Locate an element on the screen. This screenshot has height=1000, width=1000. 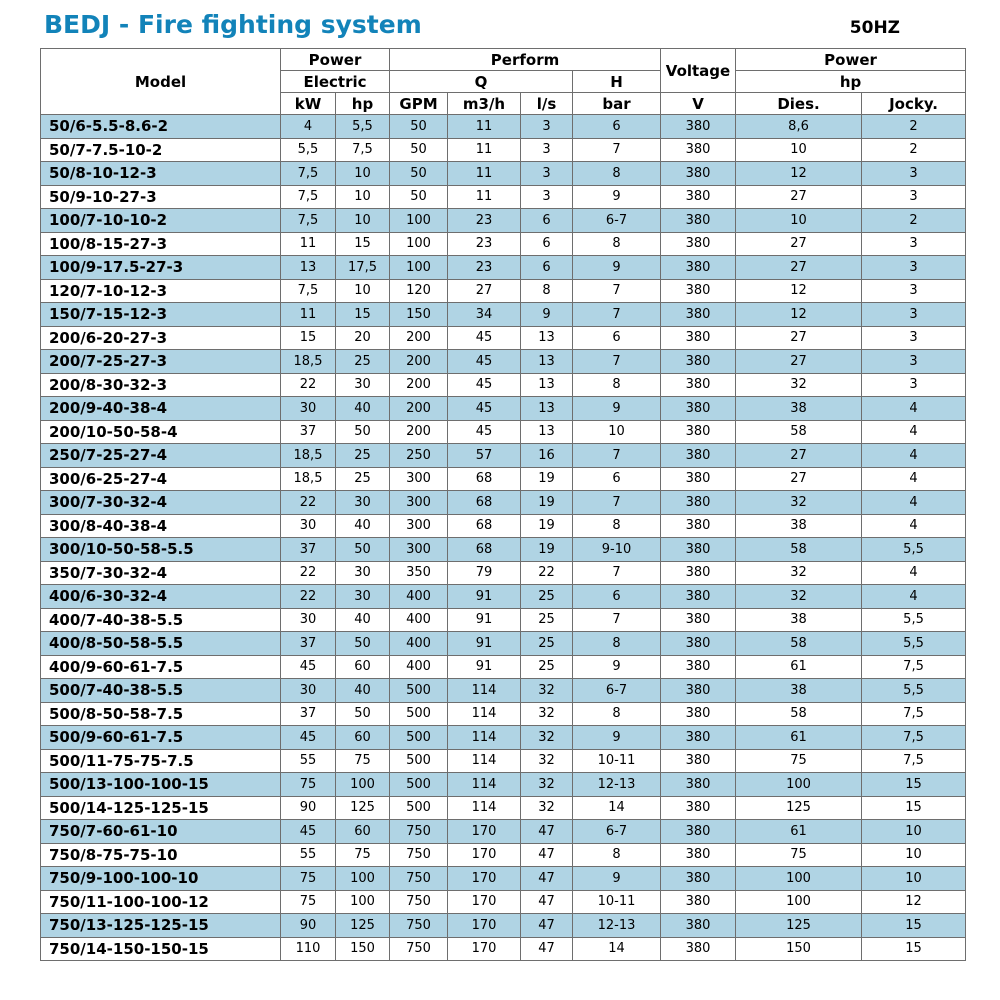
value-cell: 27 is located at coordinates (799, 196).